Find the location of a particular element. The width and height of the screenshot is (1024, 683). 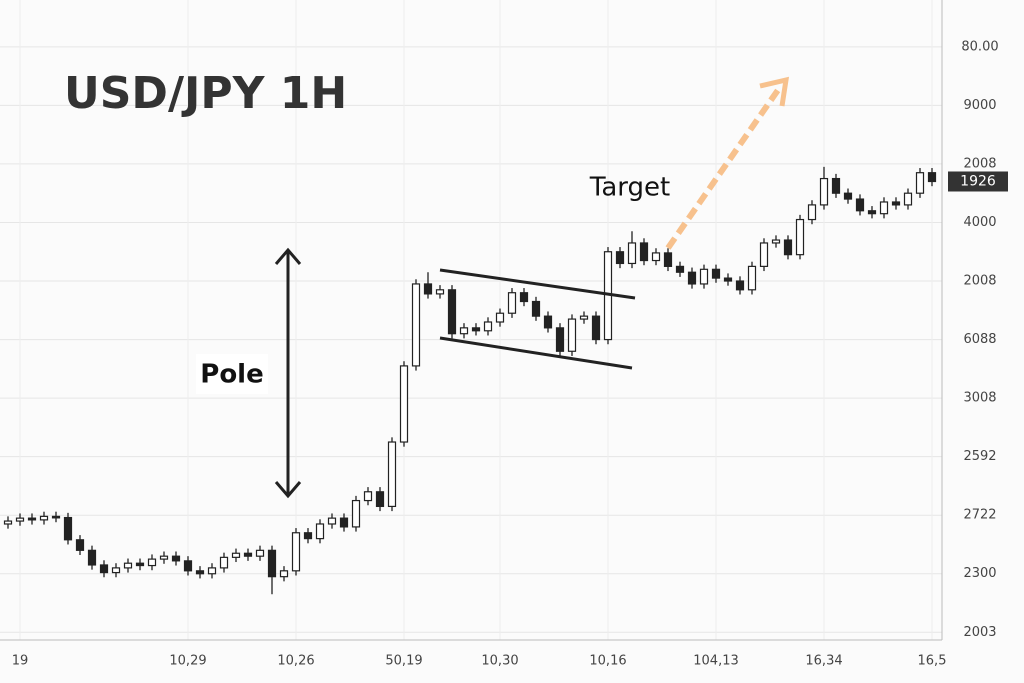

y-tick-label: 4000 is located at coordinates (979, 222).